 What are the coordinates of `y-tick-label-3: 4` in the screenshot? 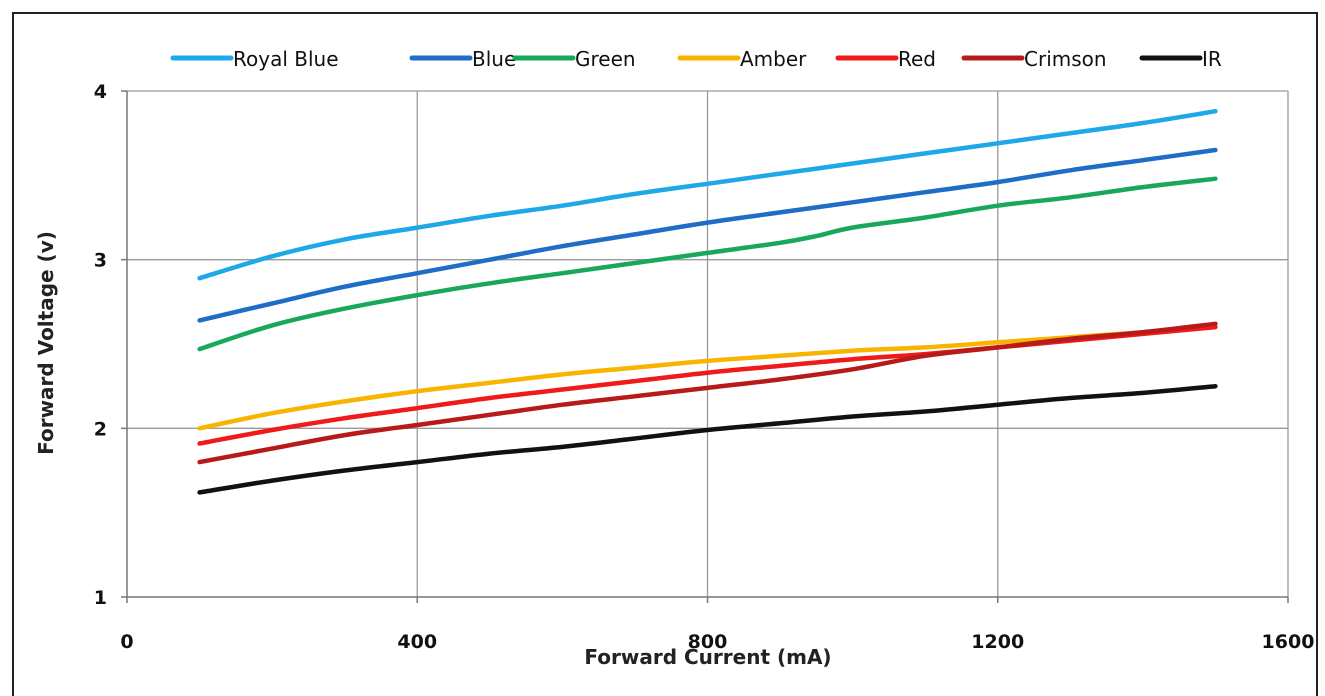 It's located at (100, 92).